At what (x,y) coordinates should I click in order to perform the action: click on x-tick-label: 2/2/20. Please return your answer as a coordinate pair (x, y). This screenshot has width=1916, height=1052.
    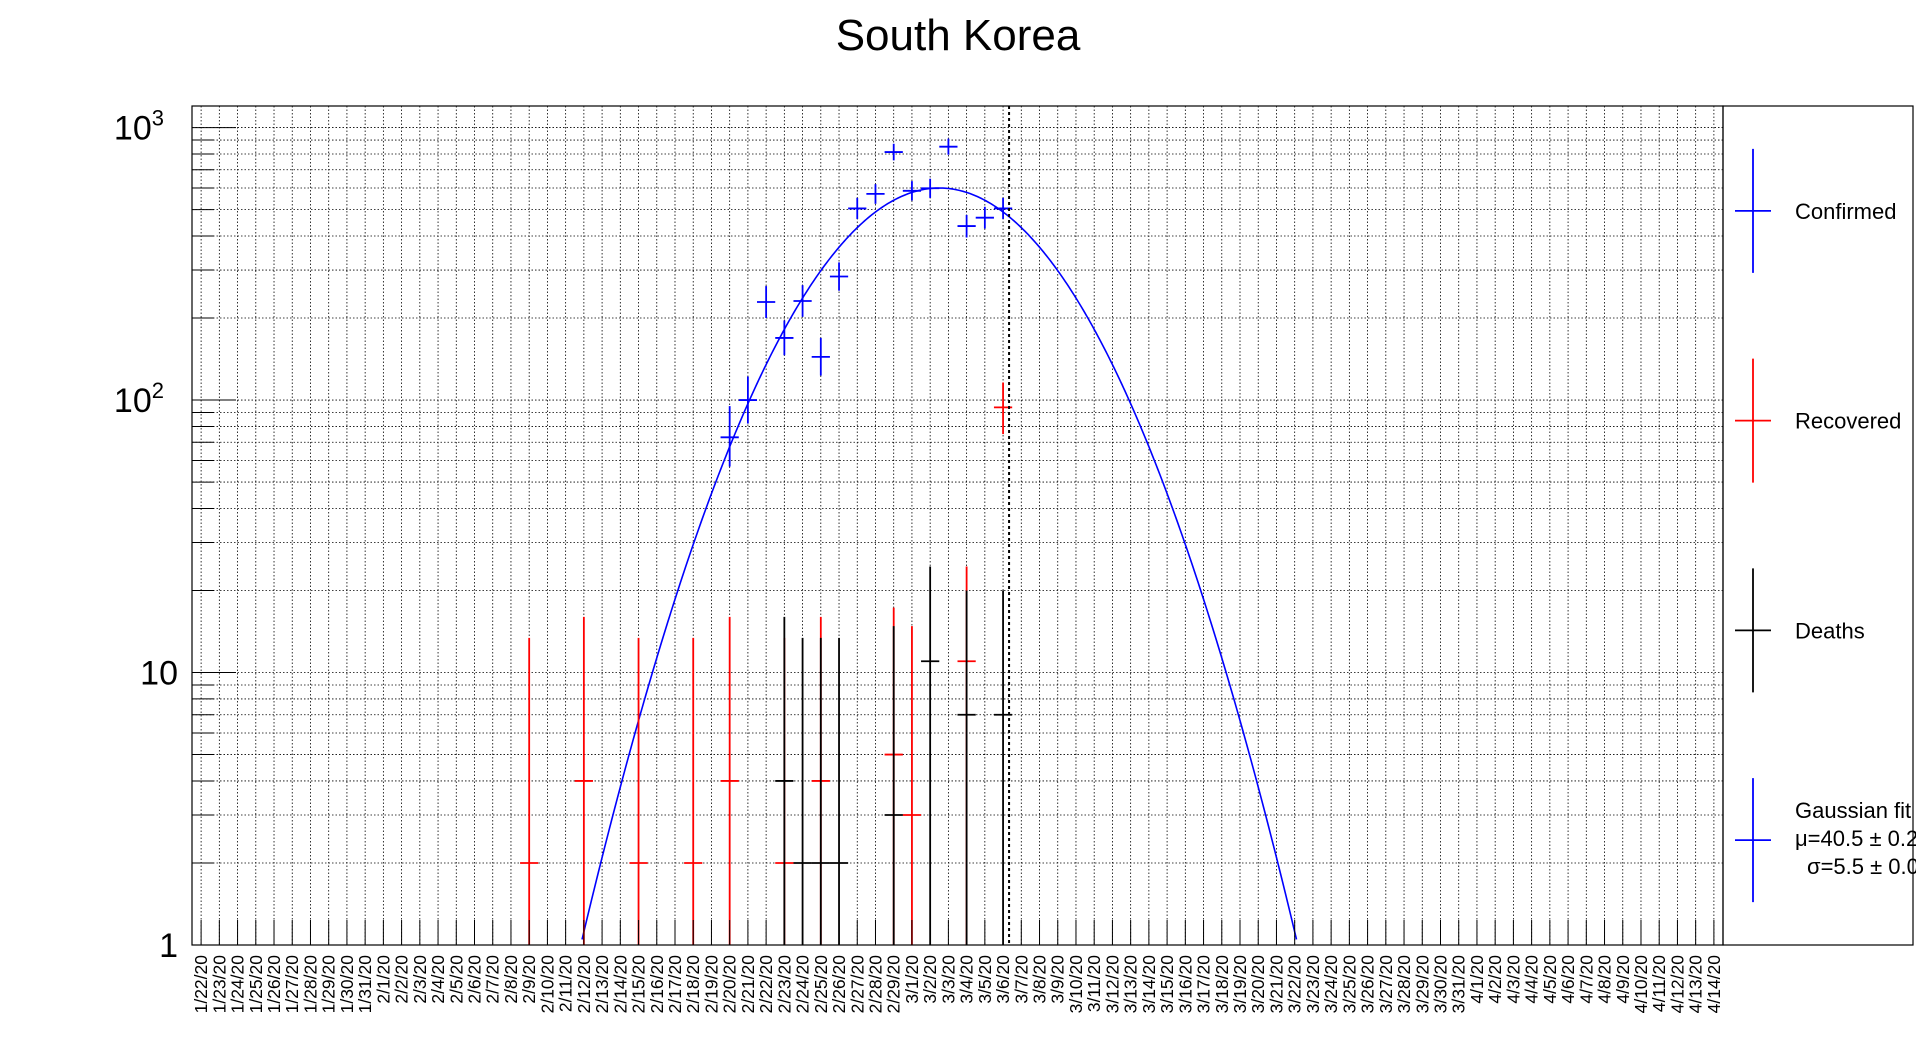
    Looking at the image, I should click on (402, 979).